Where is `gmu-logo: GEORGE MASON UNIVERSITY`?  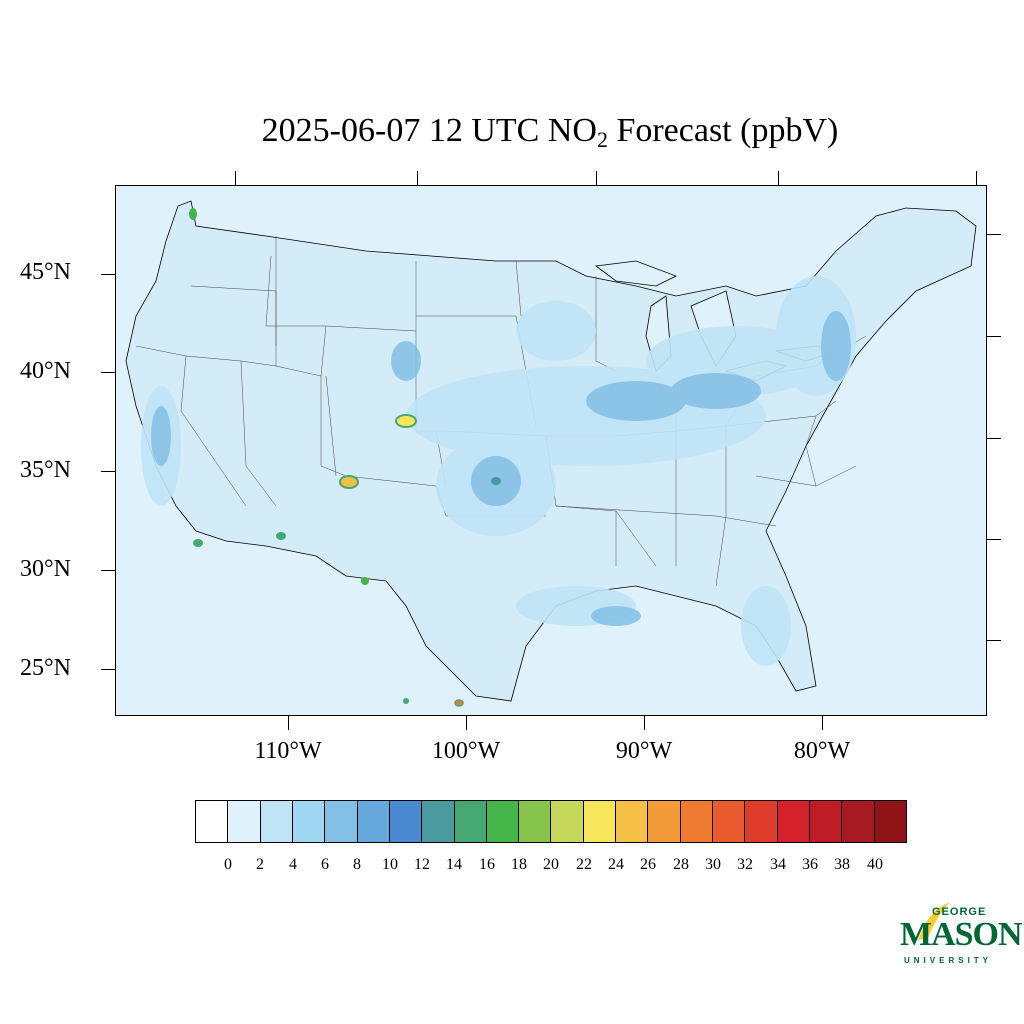
gmu-logo: GEORGE MASON UNIVERSITY is located at coordinates (960, 935).